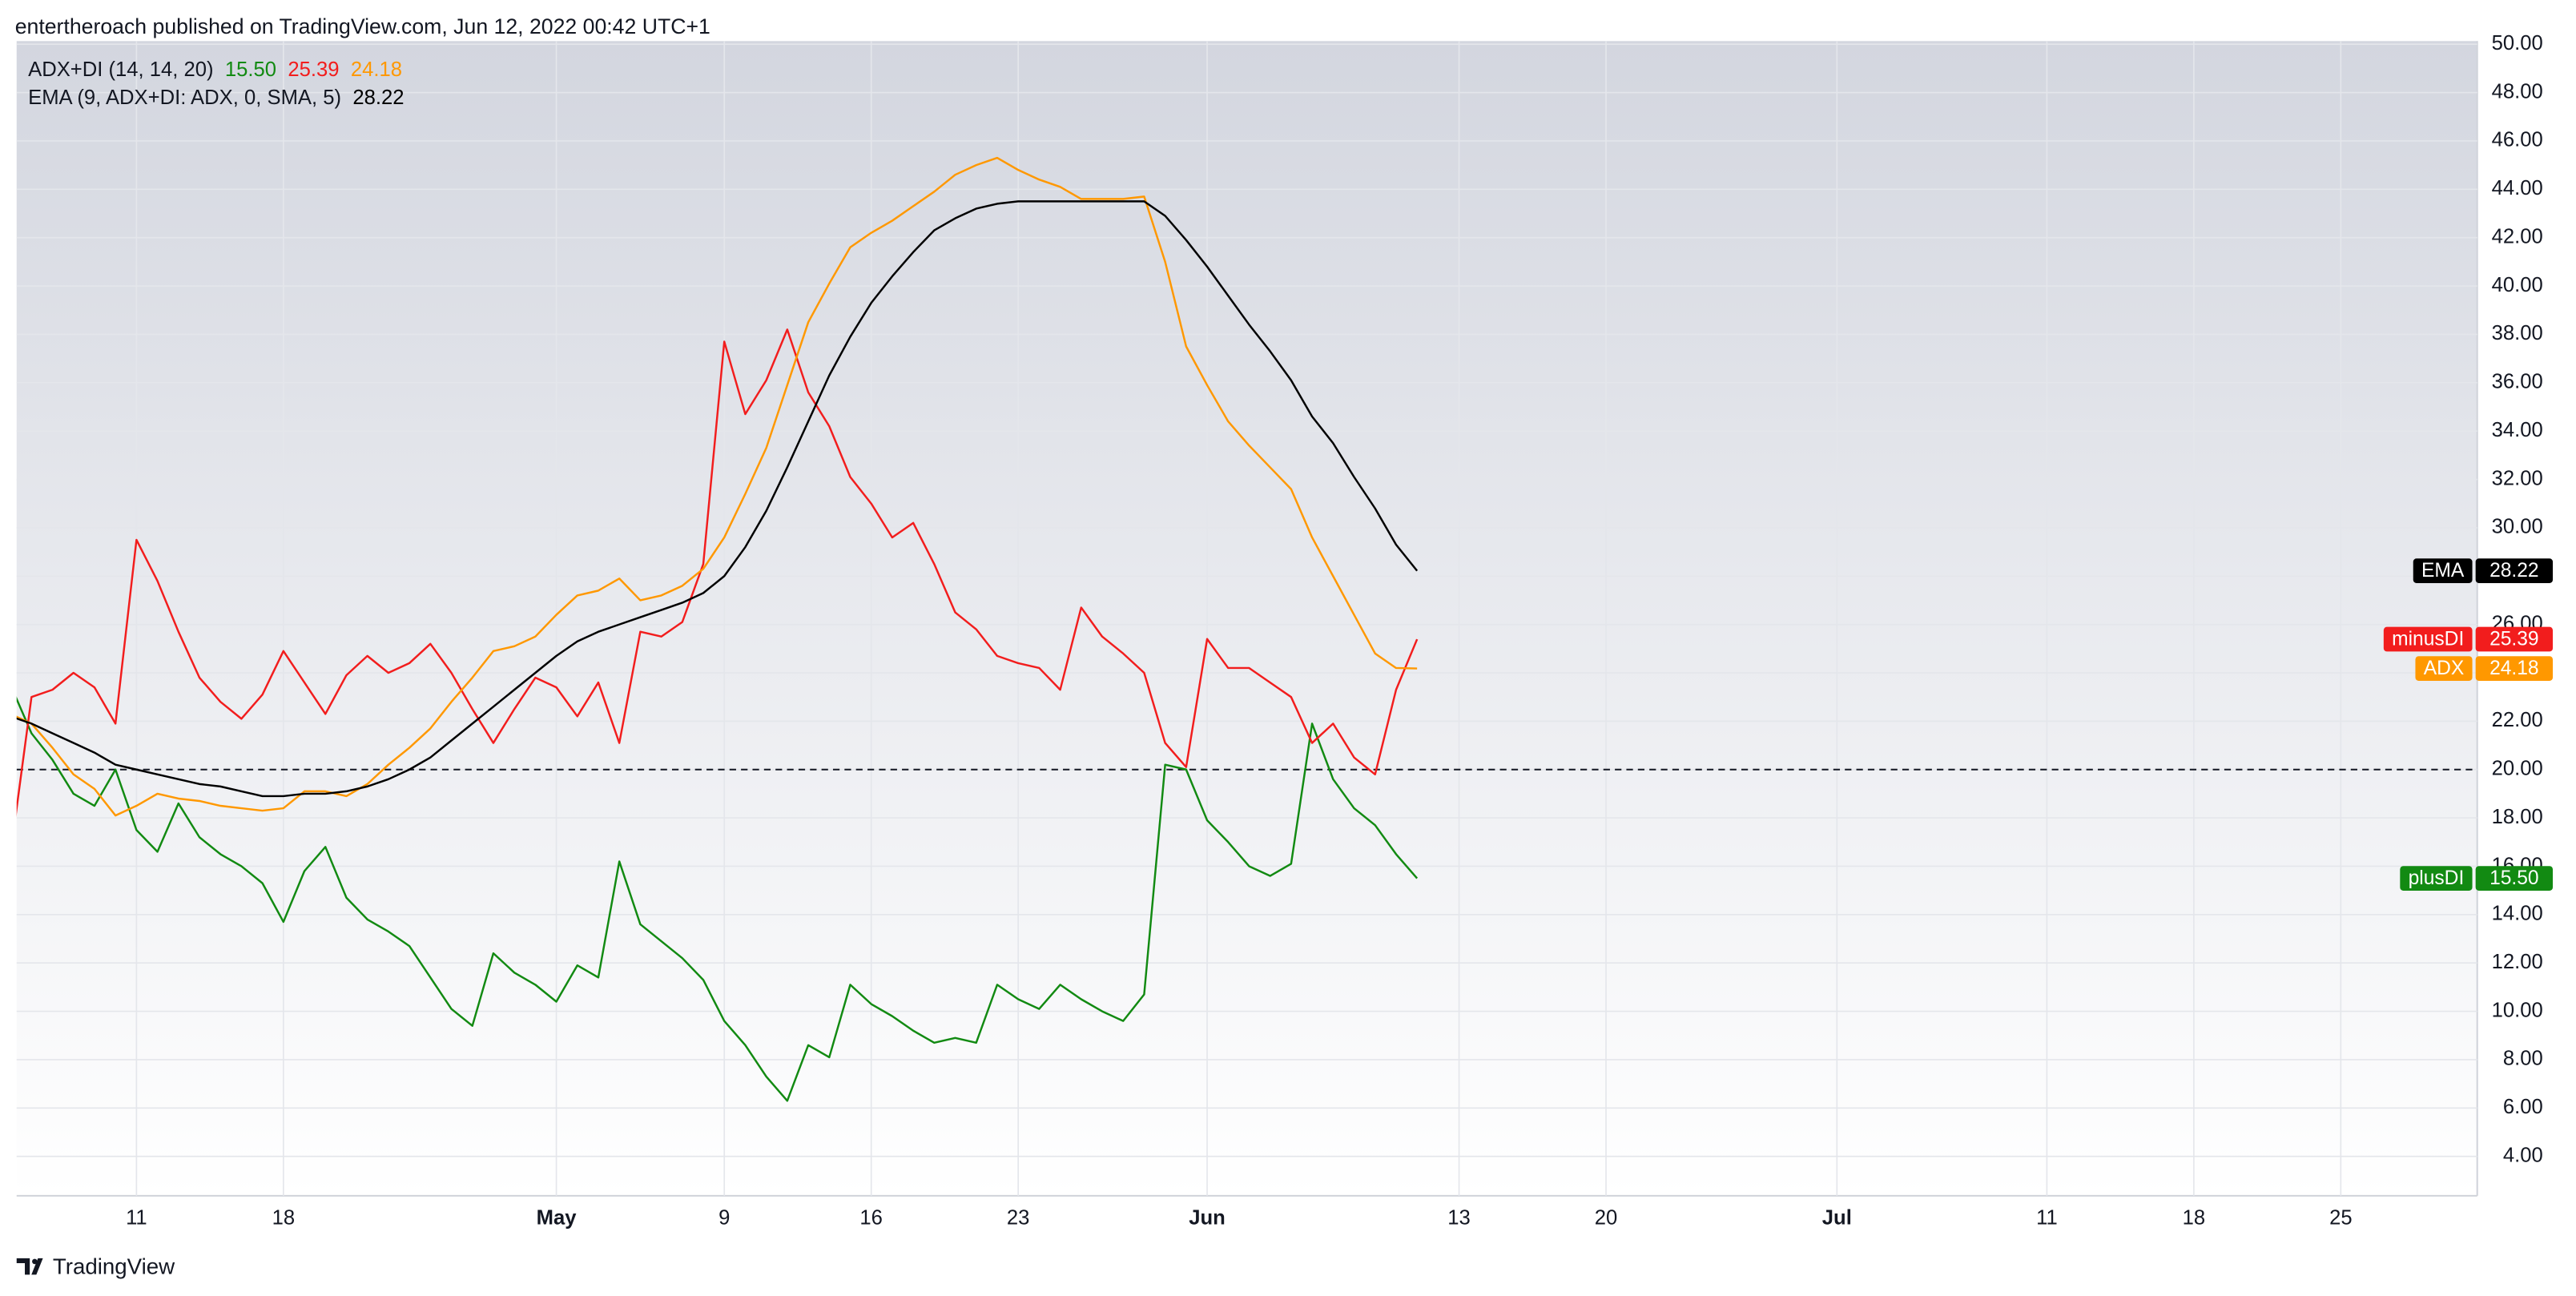 The width and height of the screenshot is (2576, 1296). What do you see at coordinates (2341, 1218) in the screenshot?
I see `x-tick-label: 25` at bounding box center [2341, 1218].